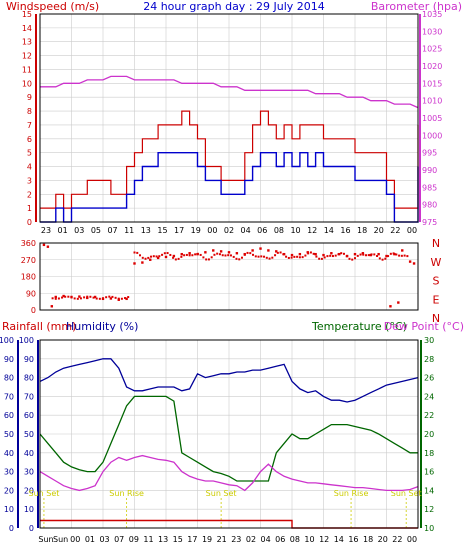 Image resolution: width=468 pixels, height=555 pixels. I want to click on climate-x-label: 10, so click(309, 539).